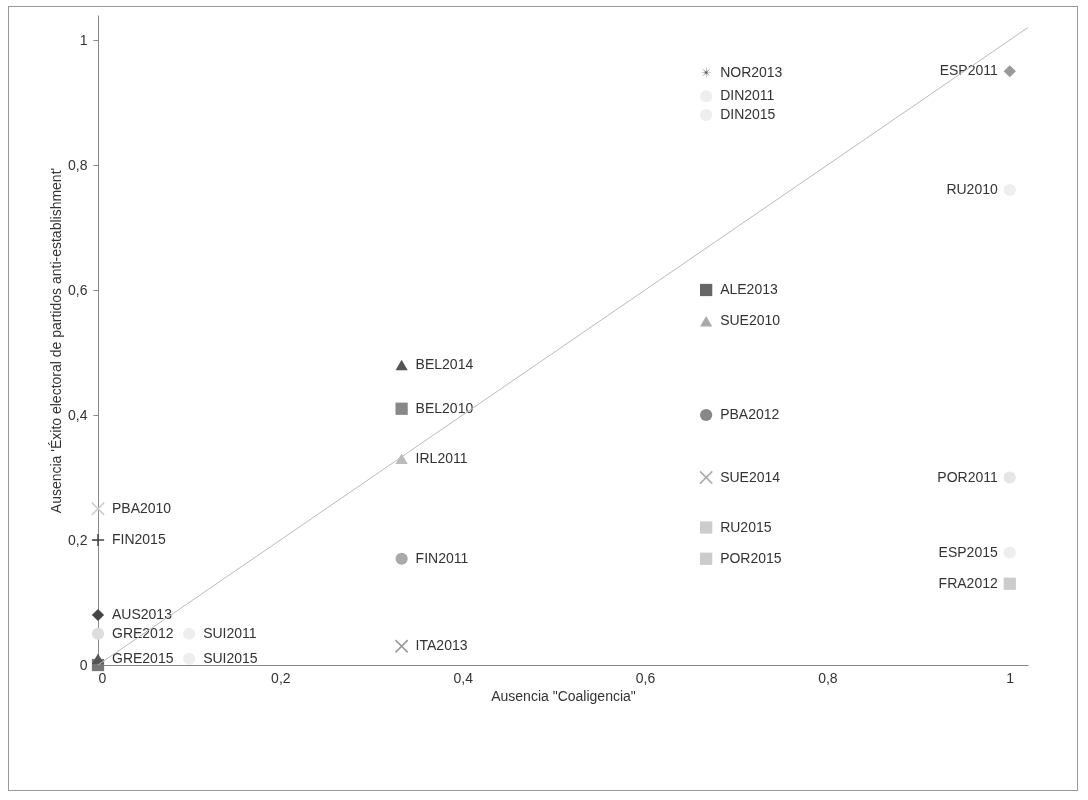  I want to click on series-label: DIN2015, so click(748, 114).